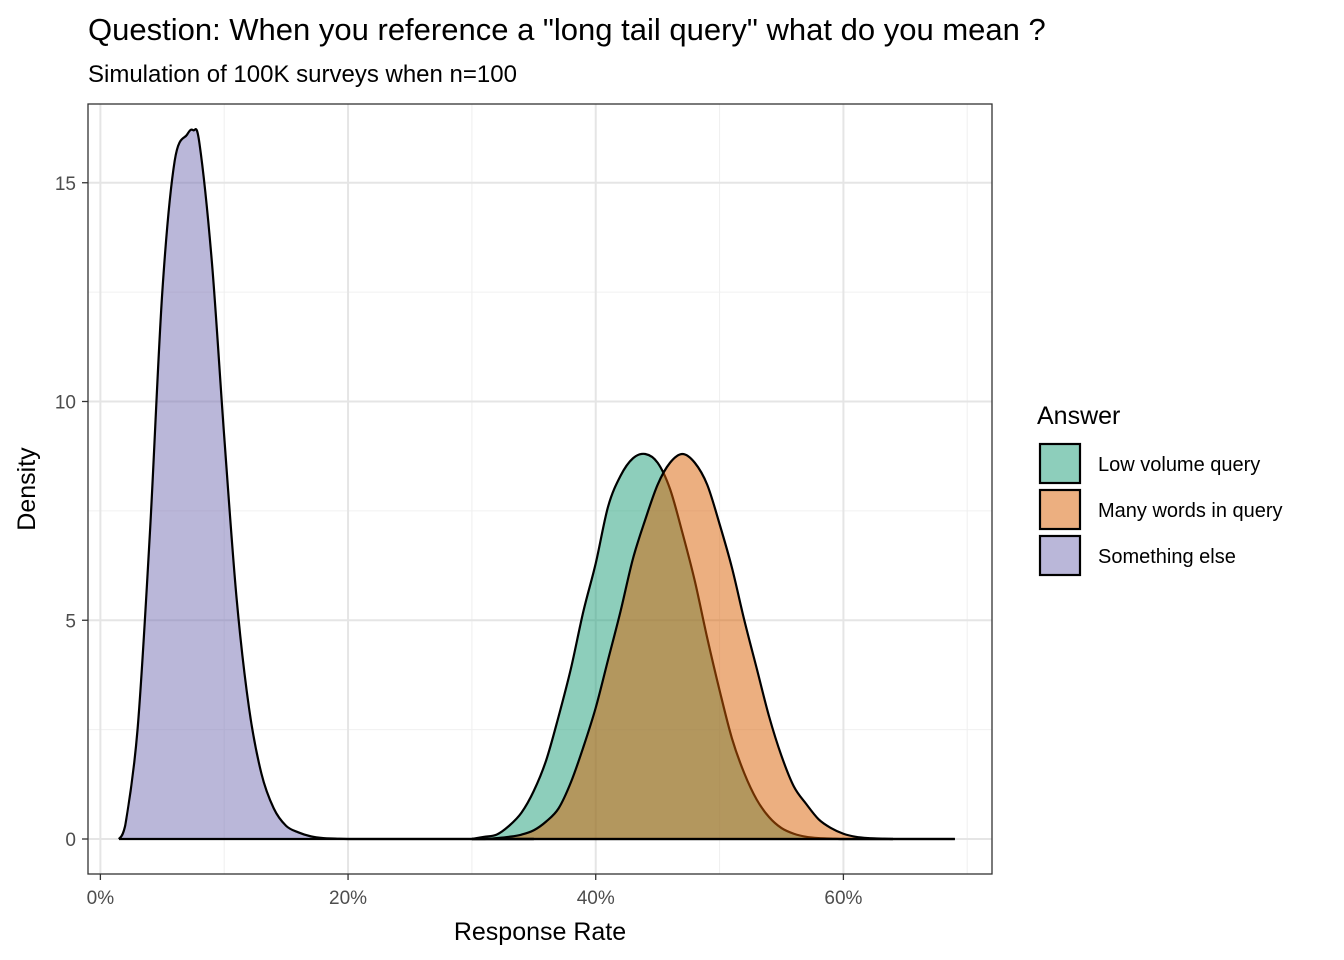  I want to click on x-tick-label: 60%, so click(843, 898).